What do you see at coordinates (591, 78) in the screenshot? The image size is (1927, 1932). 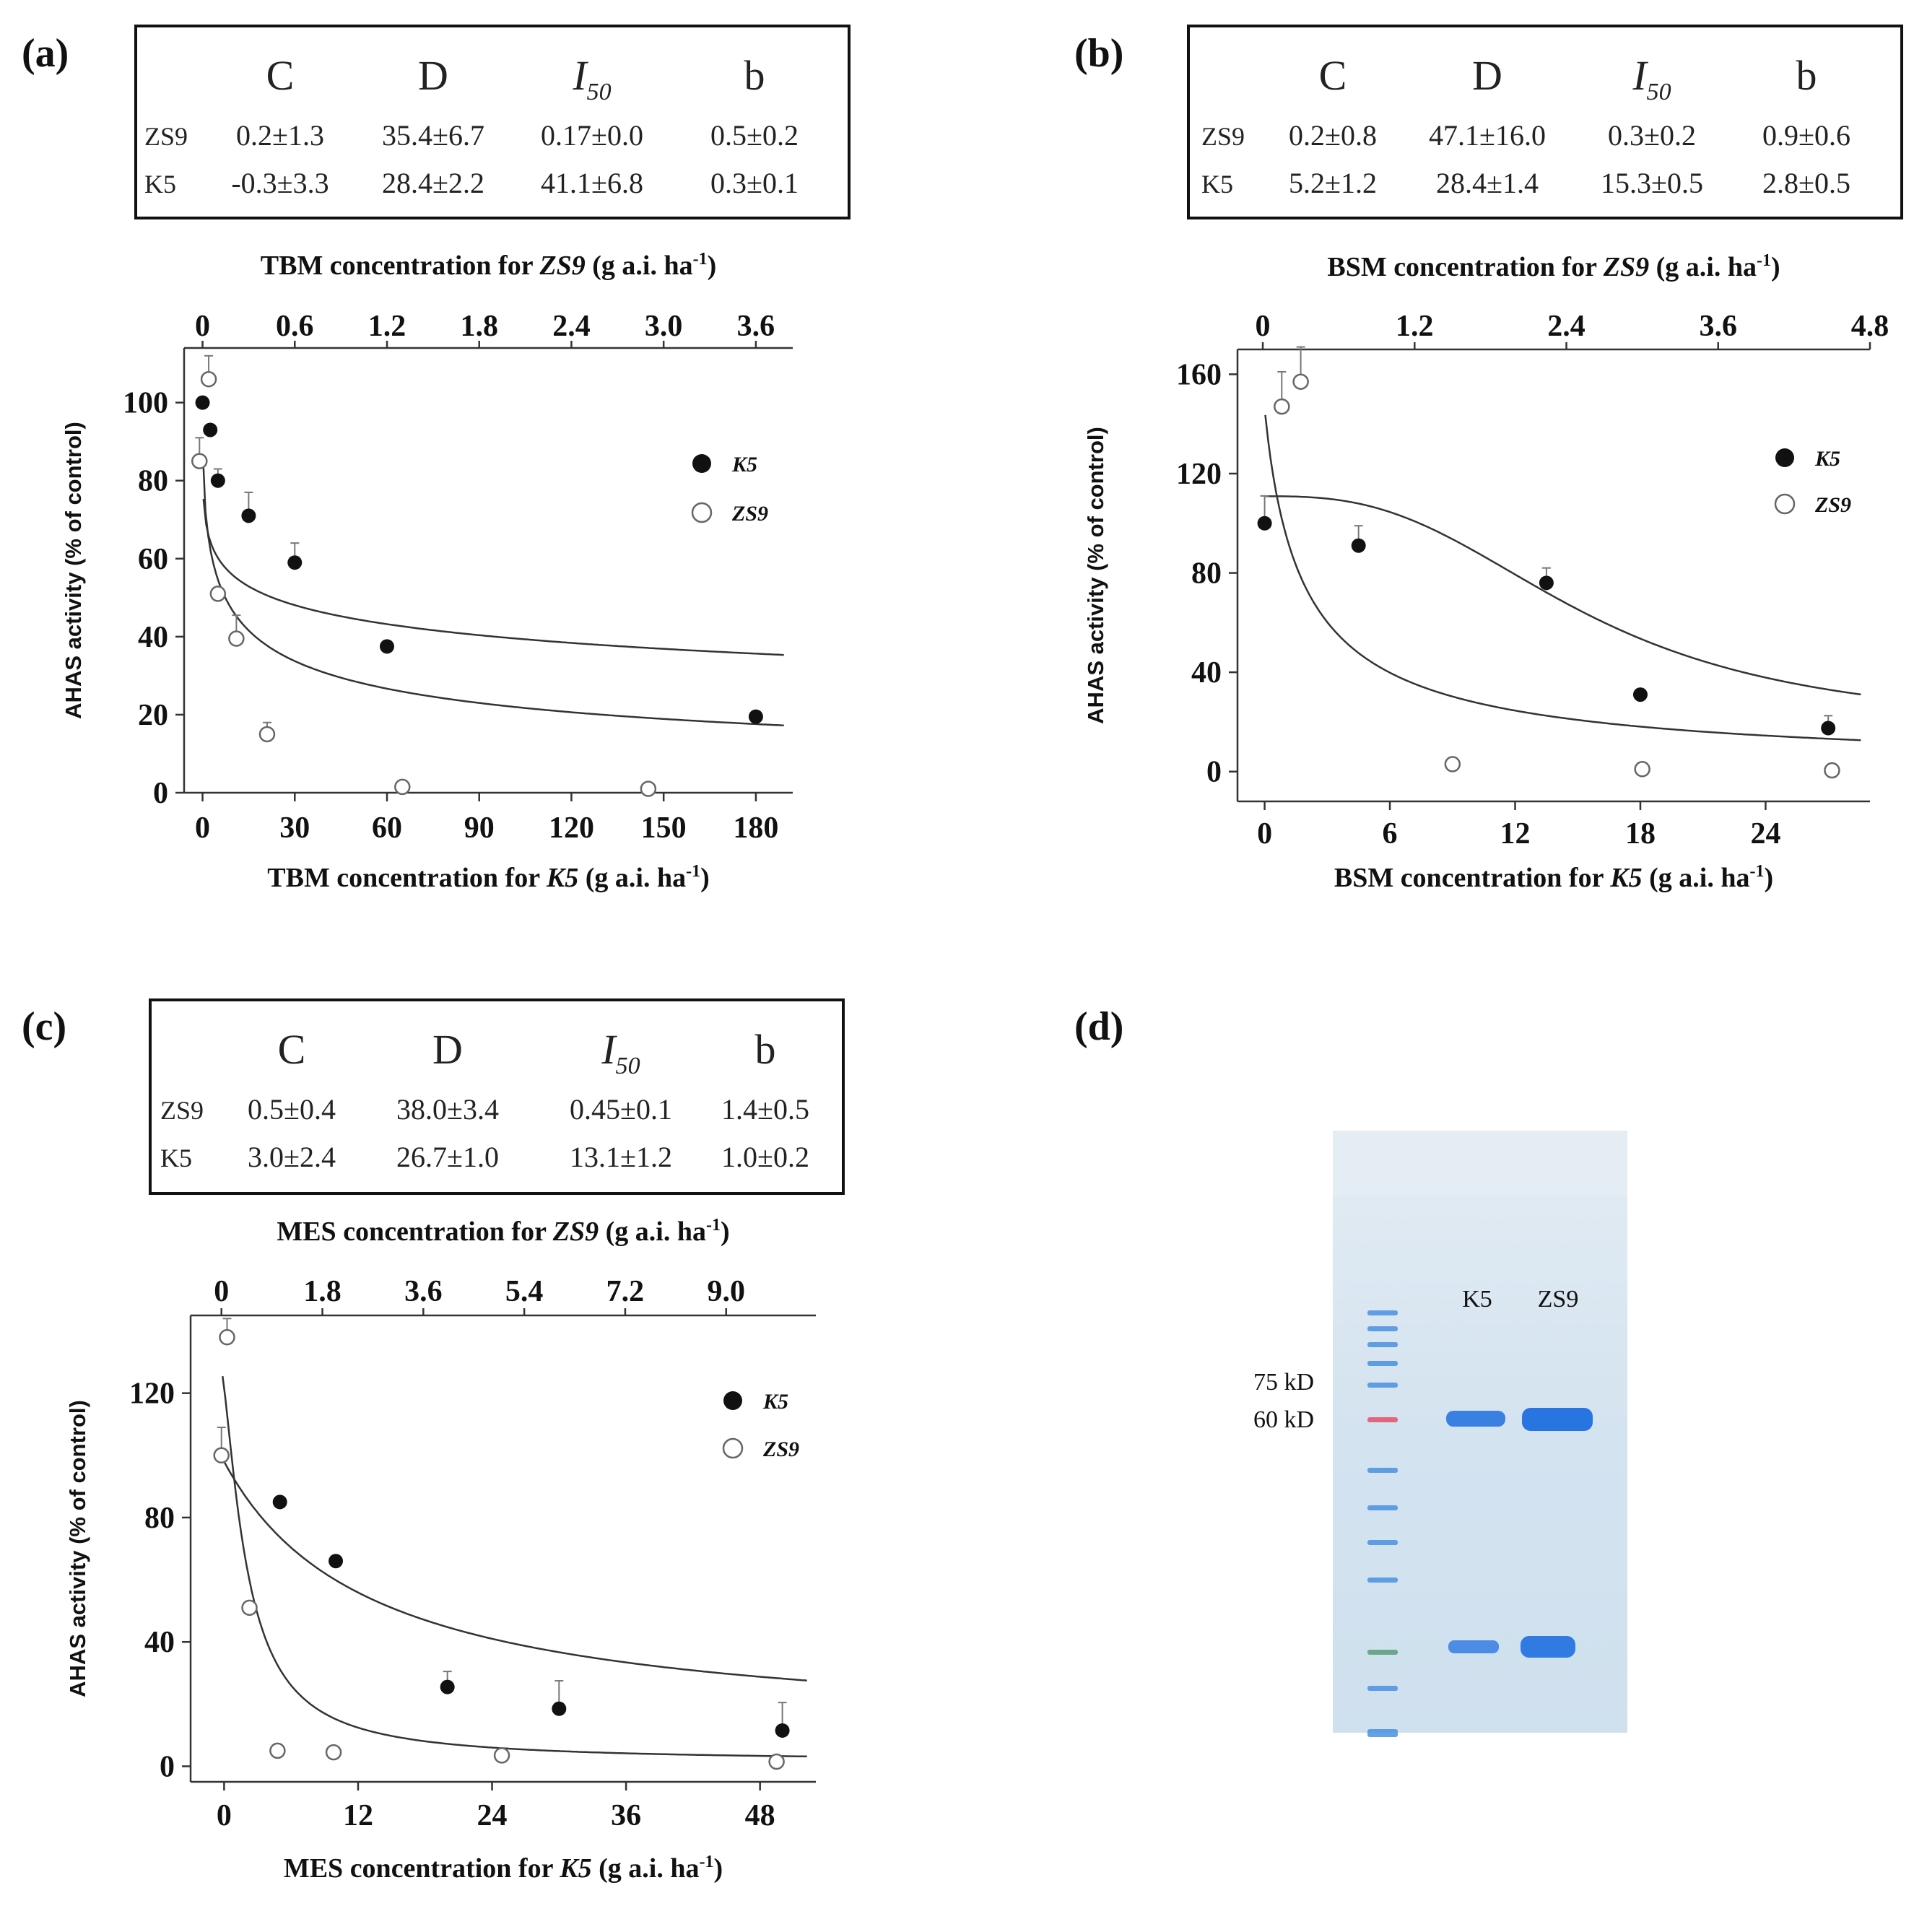 I see `table-header-i: I50` at bounding box center [591, 78].